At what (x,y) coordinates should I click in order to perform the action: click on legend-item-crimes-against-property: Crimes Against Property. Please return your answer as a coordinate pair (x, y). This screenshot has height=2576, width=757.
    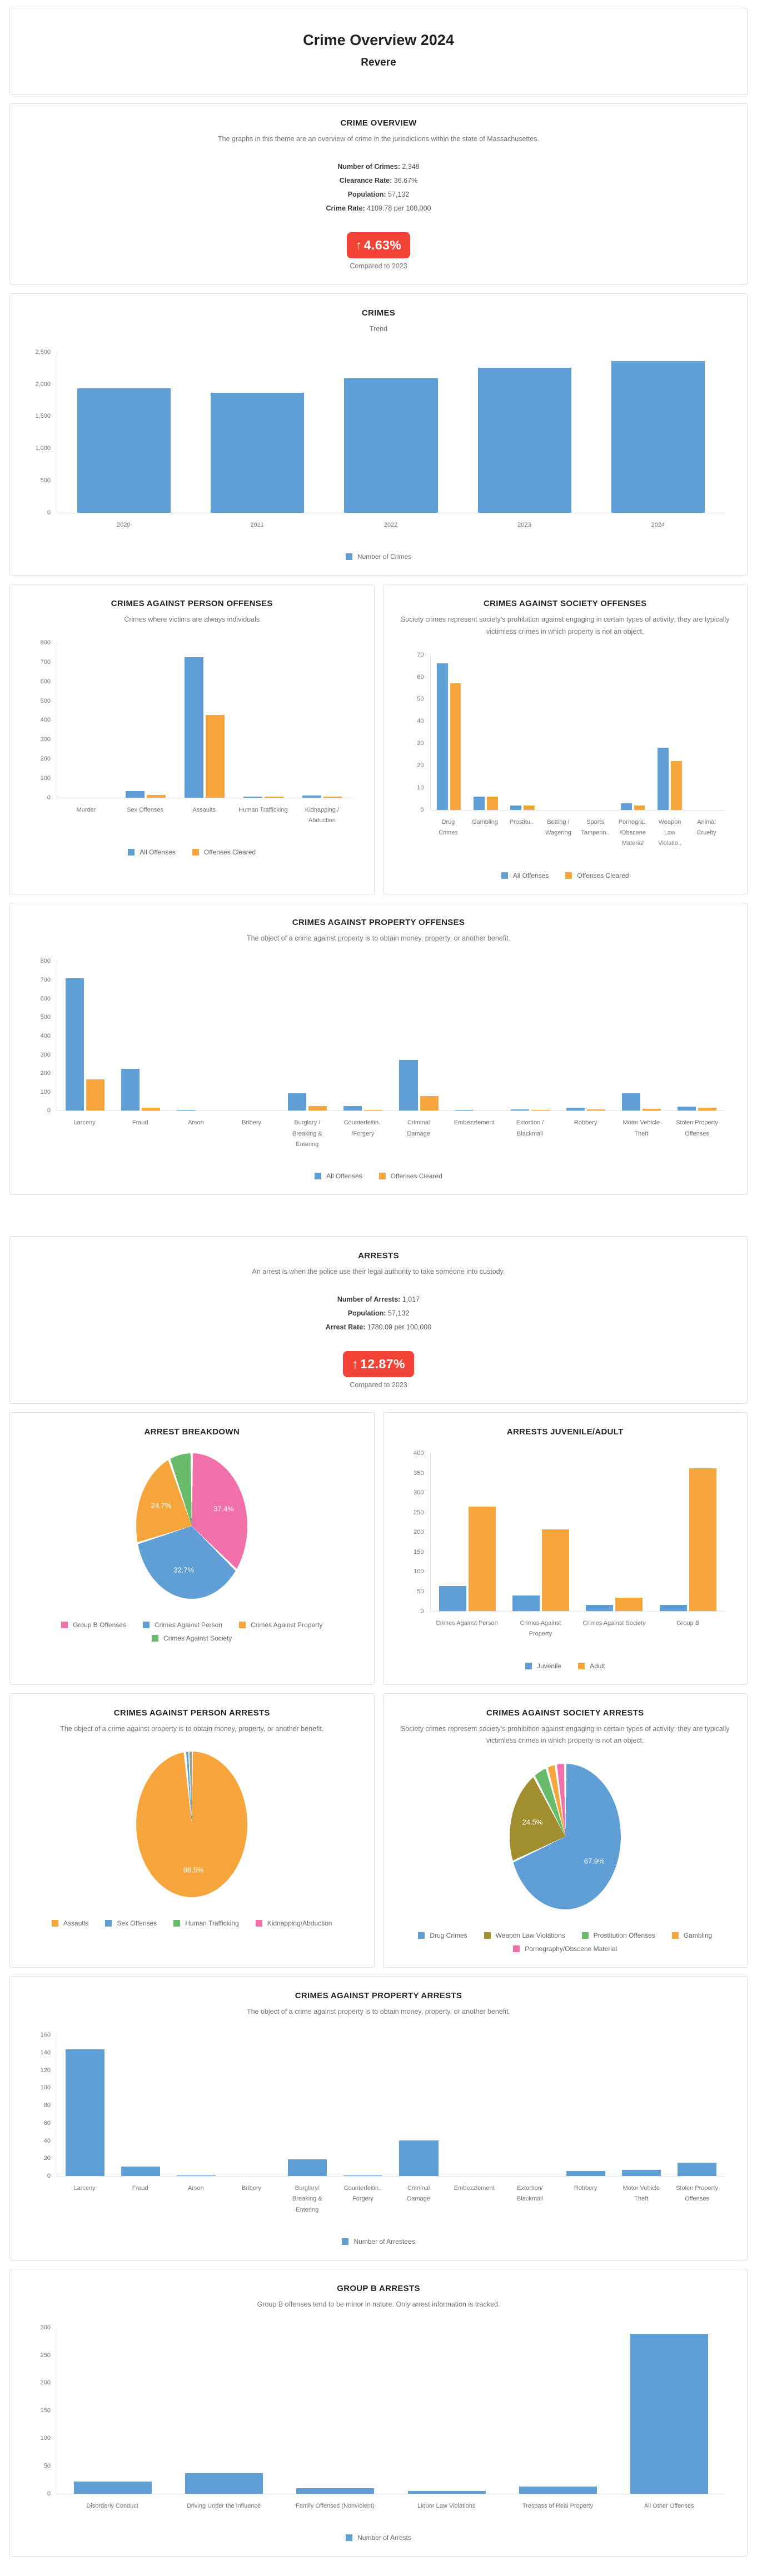
    Looking at the image, I should click on (280, 1625).